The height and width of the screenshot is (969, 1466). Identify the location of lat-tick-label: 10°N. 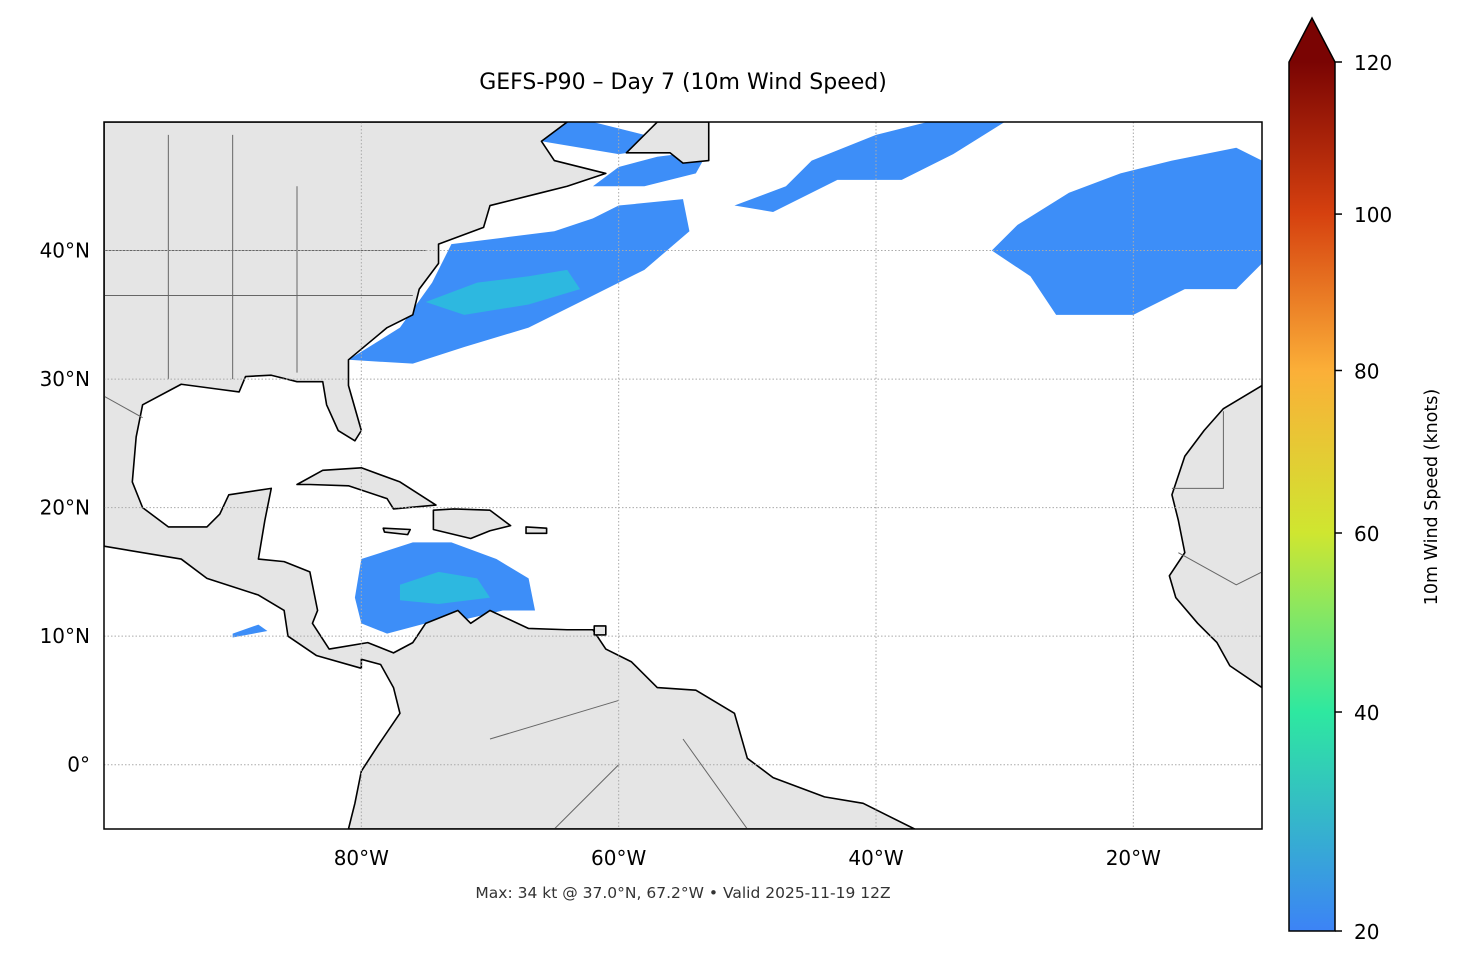
(65, 636).